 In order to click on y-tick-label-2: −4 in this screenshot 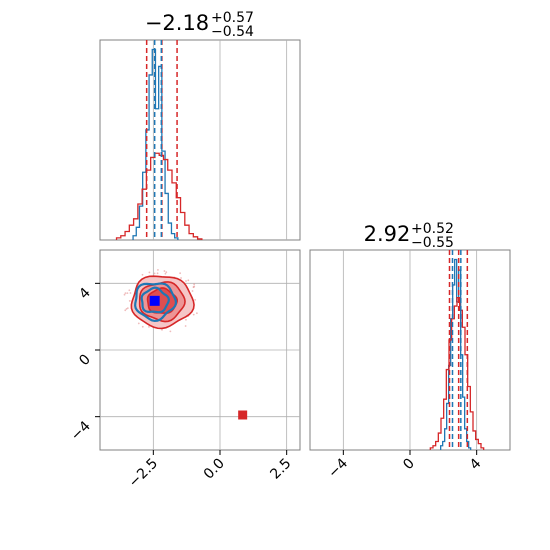, I will do `click(81, 431)`.